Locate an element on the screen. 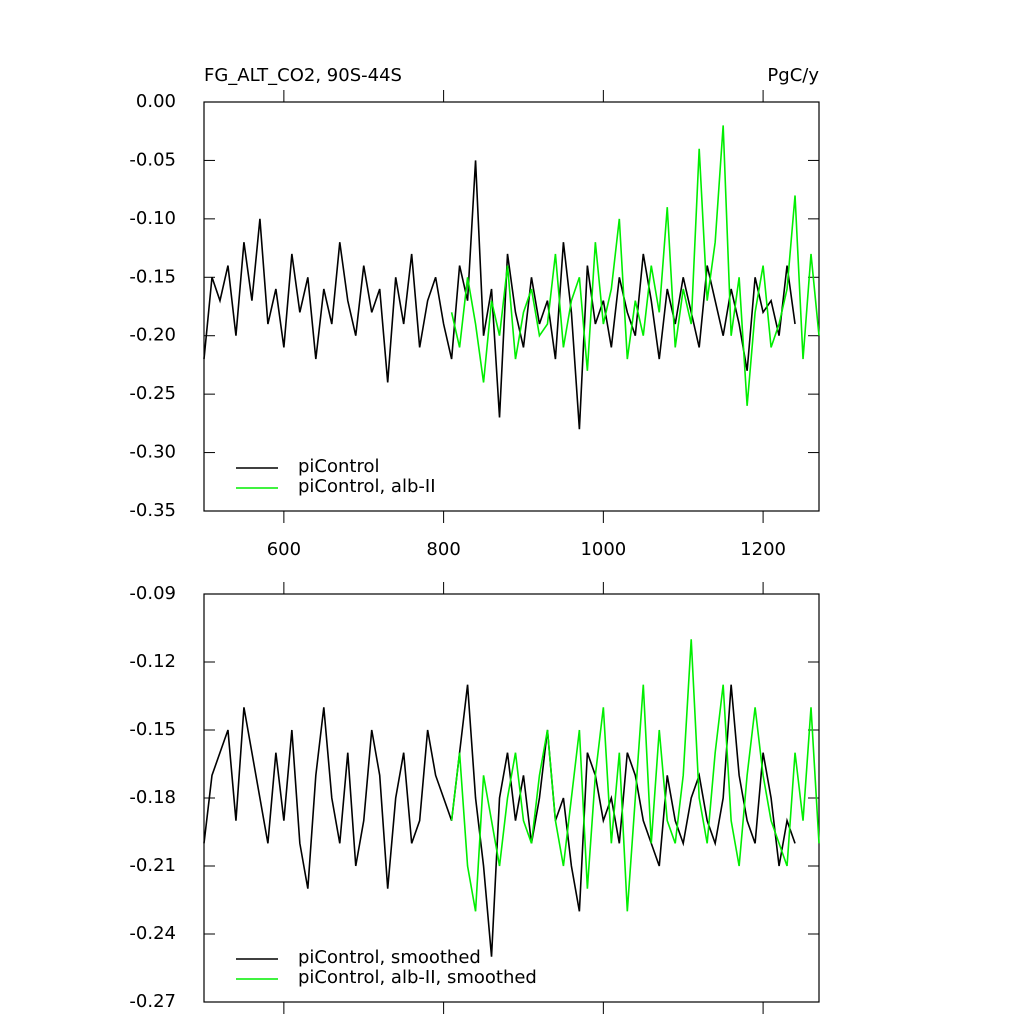 Image resolution: width=1024 pixels, height=1024 pixels. y-tick-label: -0.09 is located at coordinates (152, 593).